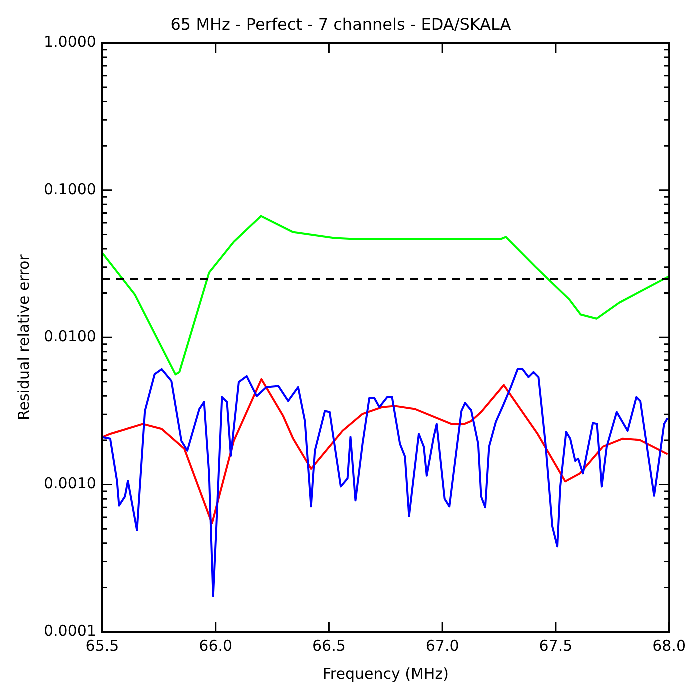 This screenshot has width=700, height=700. Describe the element at coordinates (443, 645) in the screenshot. I see `x-tick-label: 67.0` at that location.